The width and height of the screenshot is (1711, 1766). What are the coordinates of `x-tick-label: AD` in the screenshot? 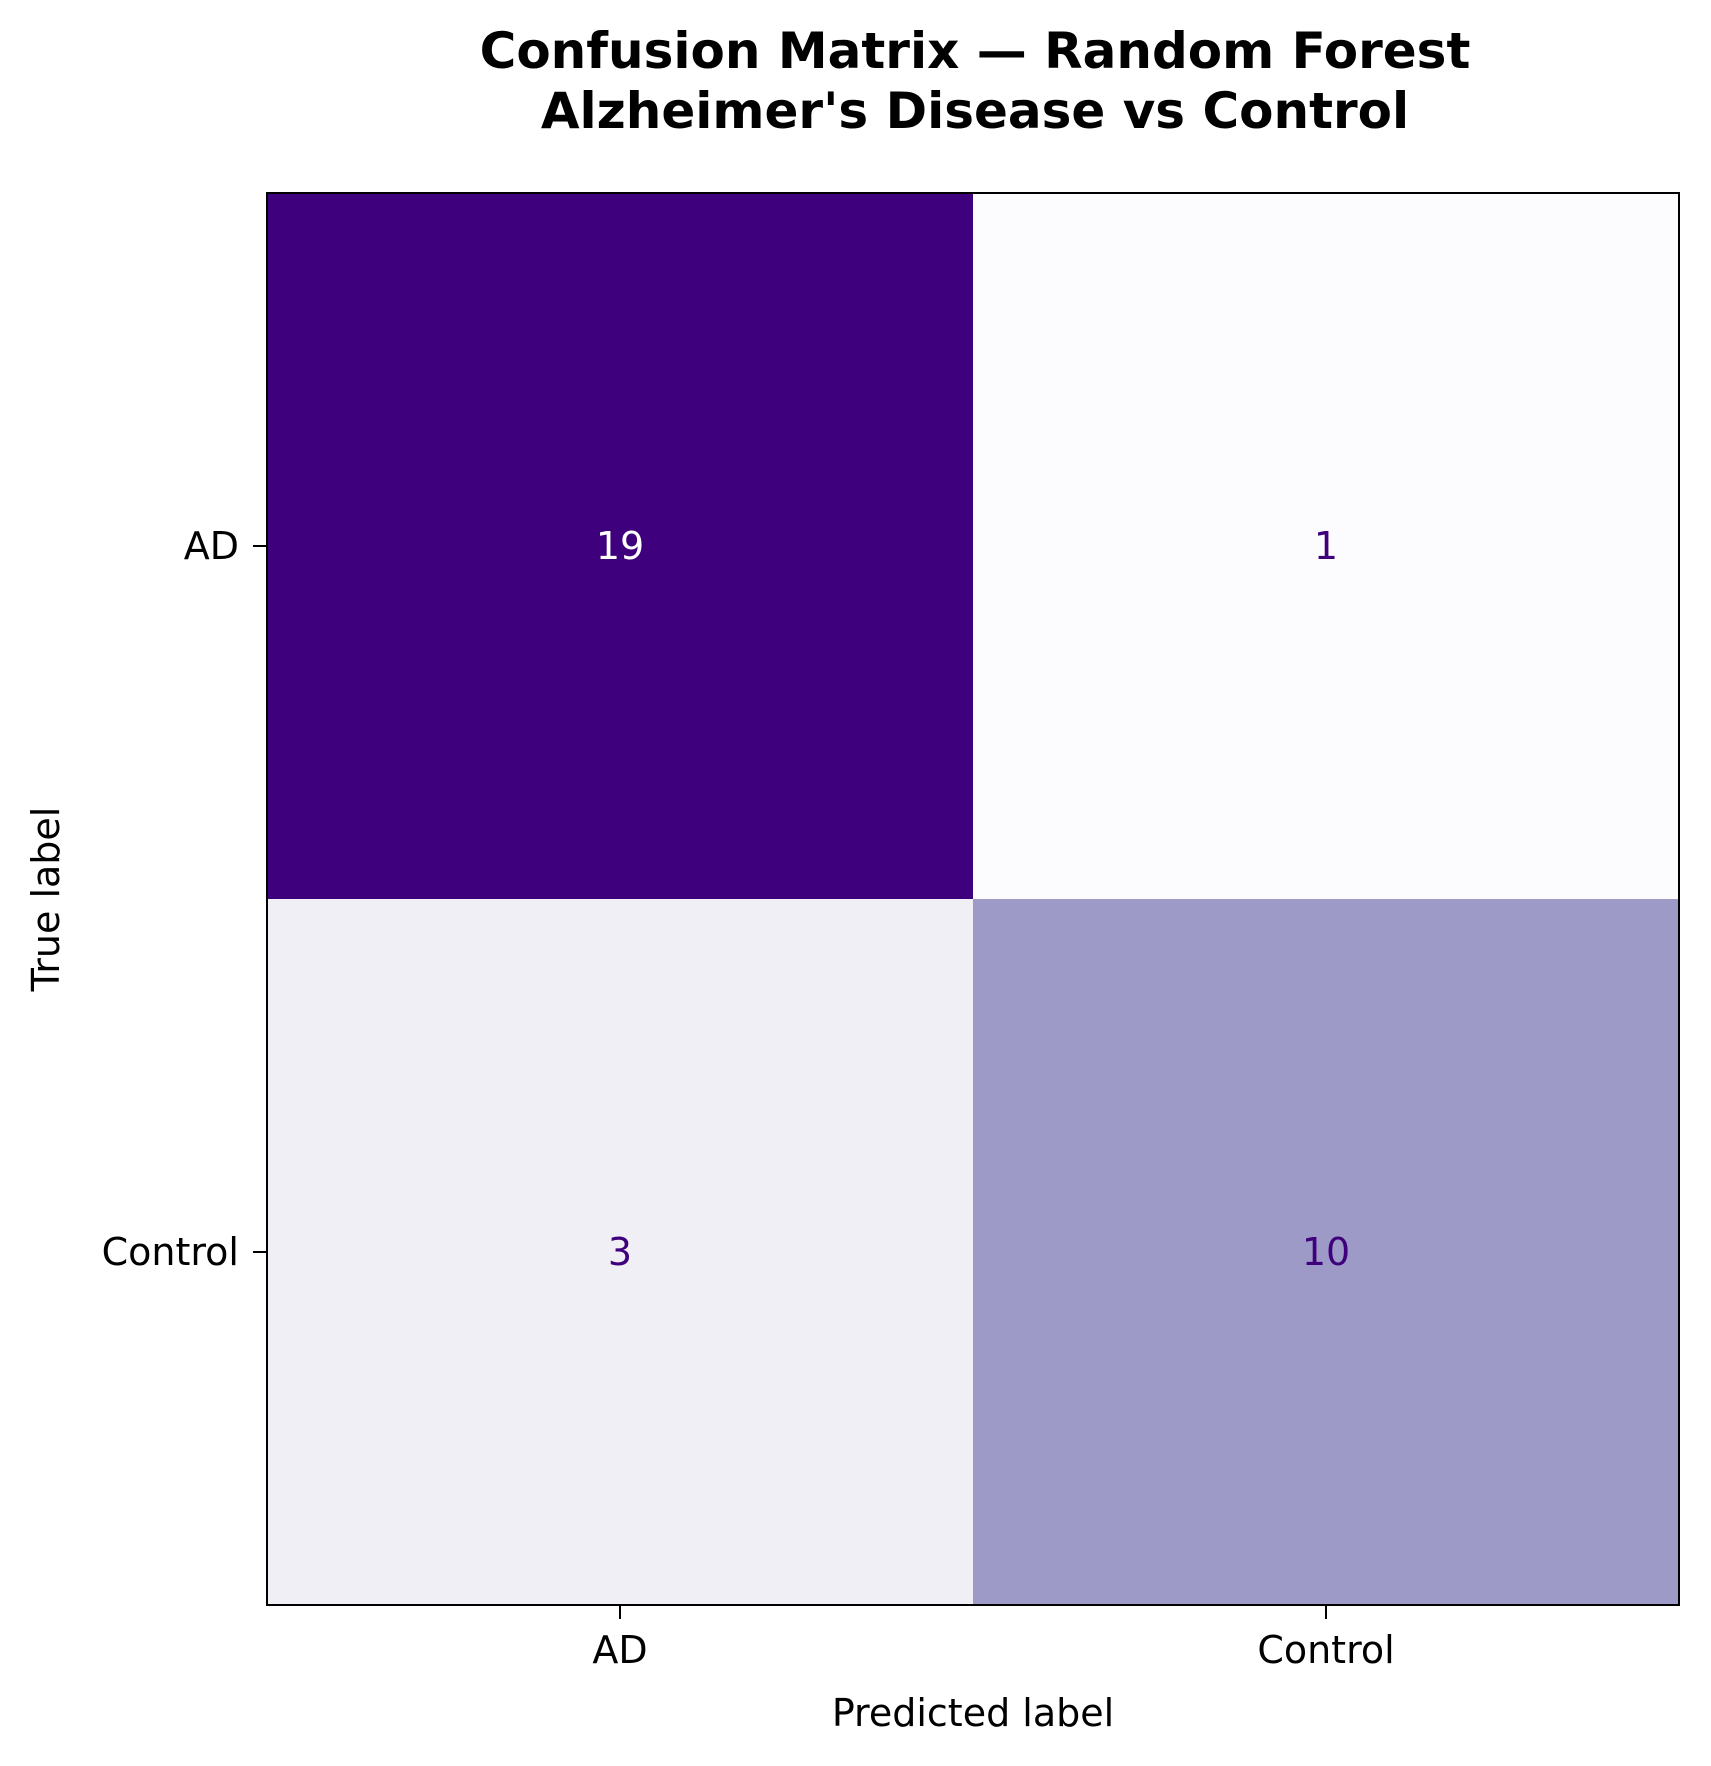 It's located at (619, 1650).